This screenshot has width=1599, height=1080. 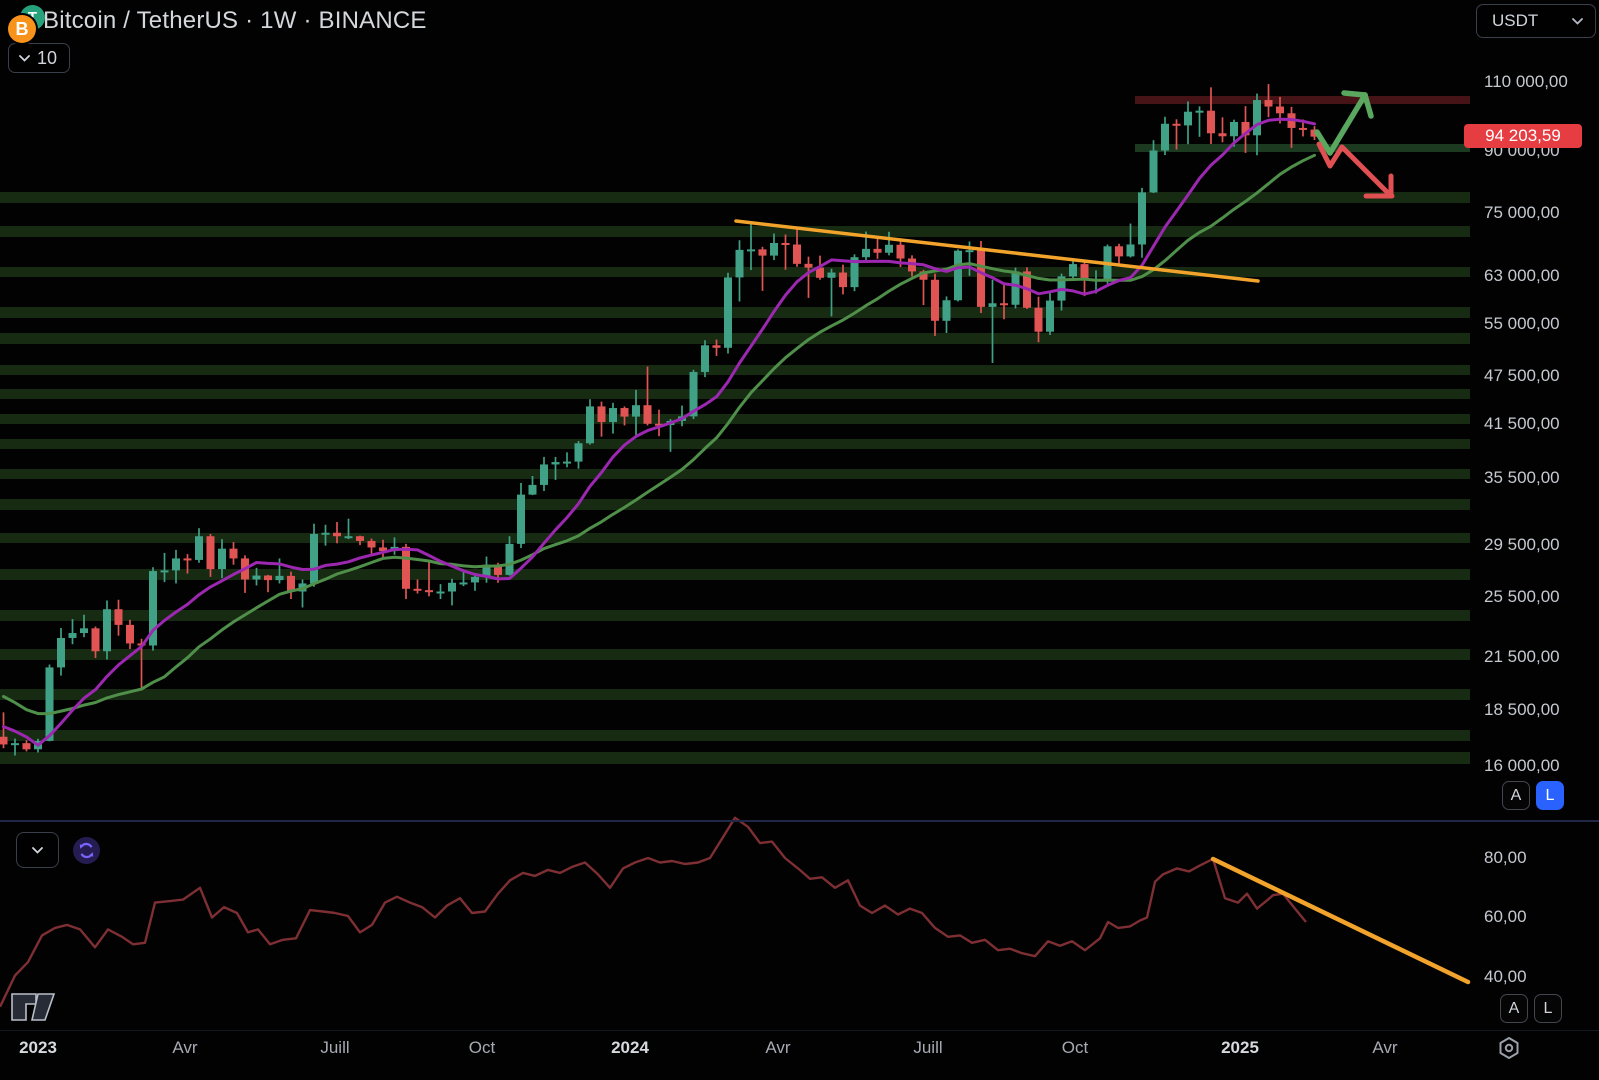 What do you see at coordinates (1550, 795) in the screenshot?
I see `log-scale-button: L` at bounding box center [1550, 795].